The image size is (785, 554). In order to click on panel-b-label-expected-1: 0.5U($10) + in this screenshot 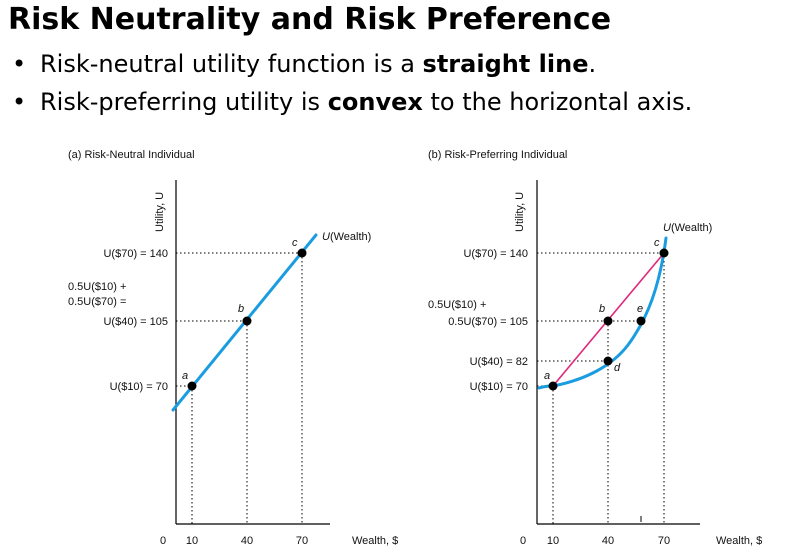, I will do `click(457, 305)`.